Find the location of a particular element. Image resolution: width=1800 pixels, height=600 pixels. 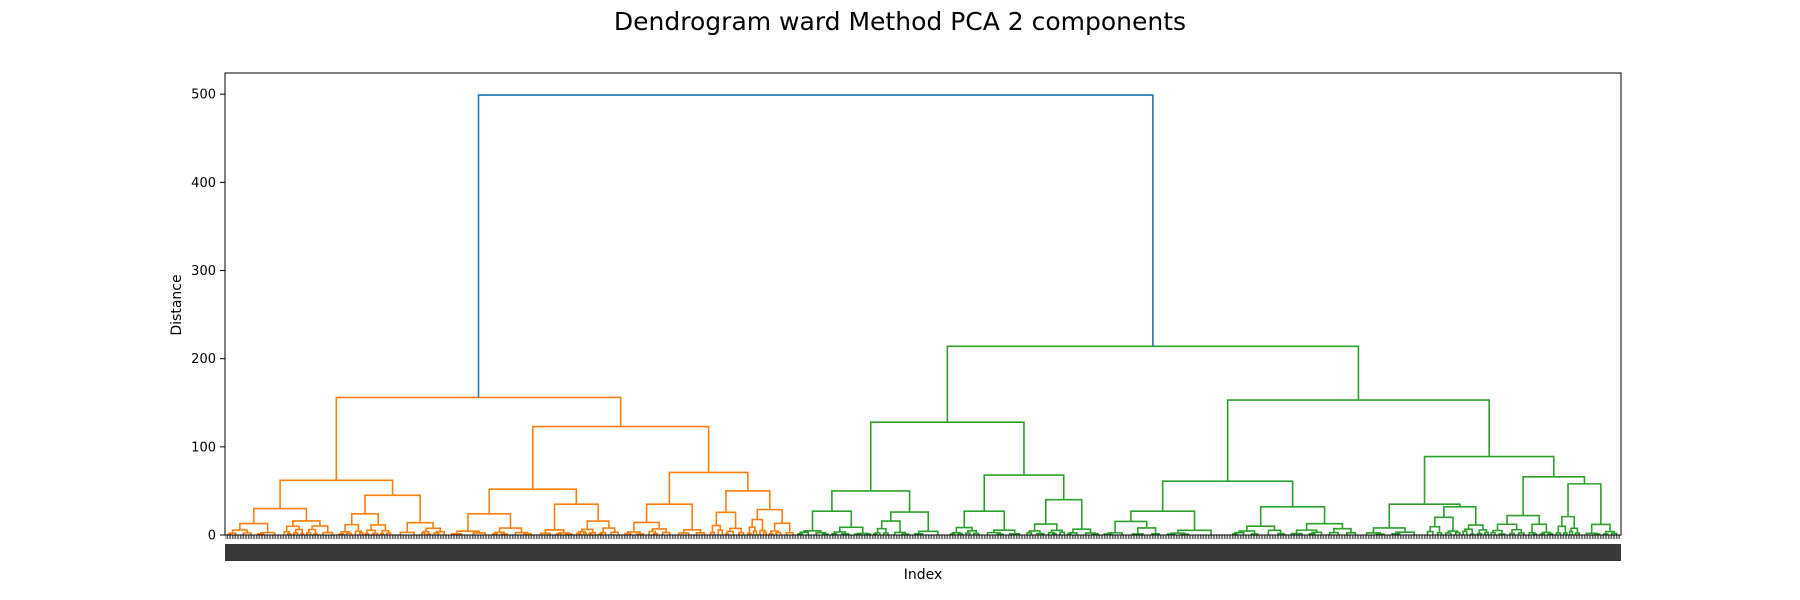

y-tick-label-1: 100 is located at coordinates (203, 447).